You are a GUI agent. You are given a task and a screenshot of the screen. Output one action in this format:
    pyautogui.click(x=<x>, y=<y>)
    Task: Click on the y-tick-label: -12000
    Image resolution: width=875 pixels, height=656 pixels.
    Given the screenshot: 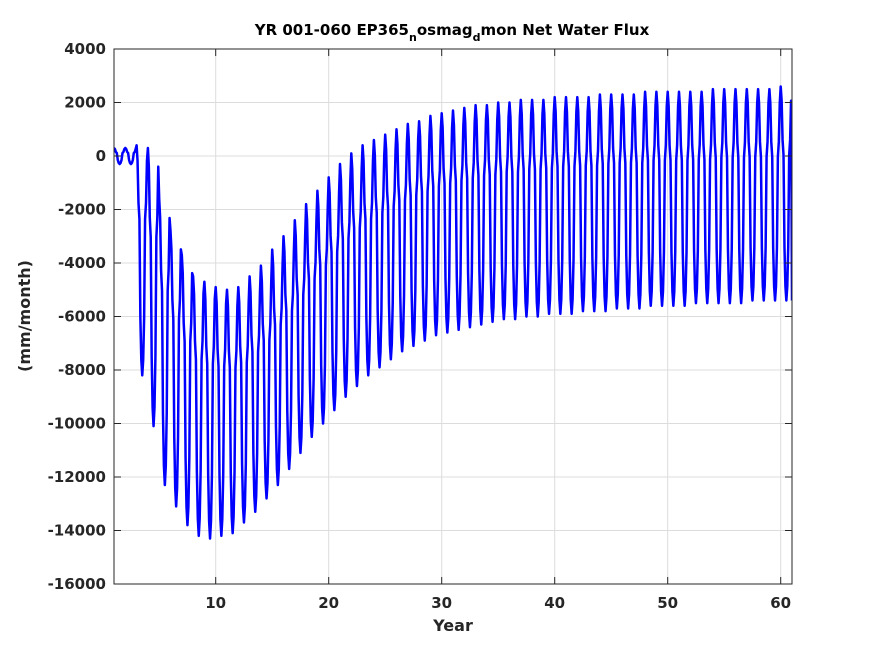 What is the action you would take?
    pyautogui.click(x=77, y=477)
    